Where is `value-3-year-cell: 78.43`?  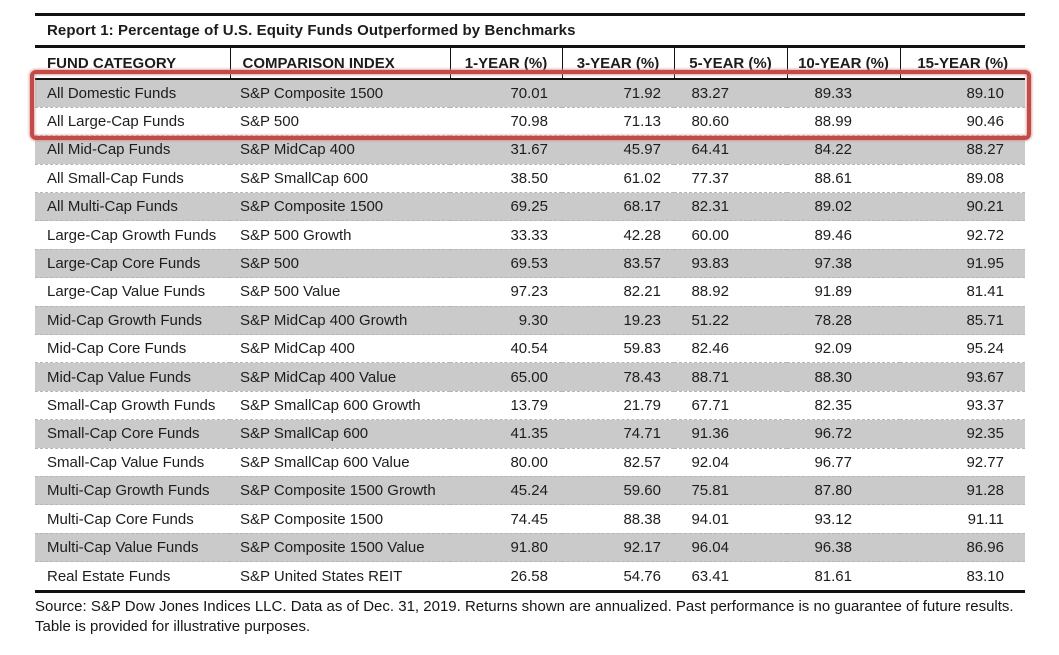 value-3-year-cell: 78.43 is located at coordinates (618, 377).